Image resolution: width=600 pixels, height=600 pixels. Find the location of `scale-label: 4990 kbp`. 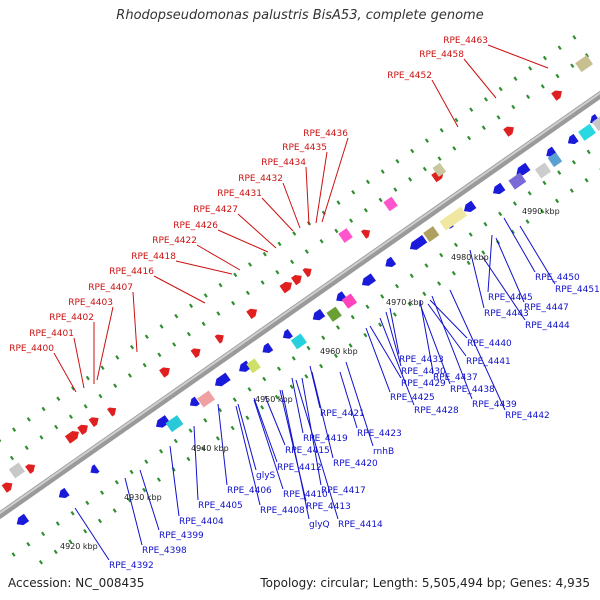

scale-label: 4990 kbp is located at coordinates (541, 211).